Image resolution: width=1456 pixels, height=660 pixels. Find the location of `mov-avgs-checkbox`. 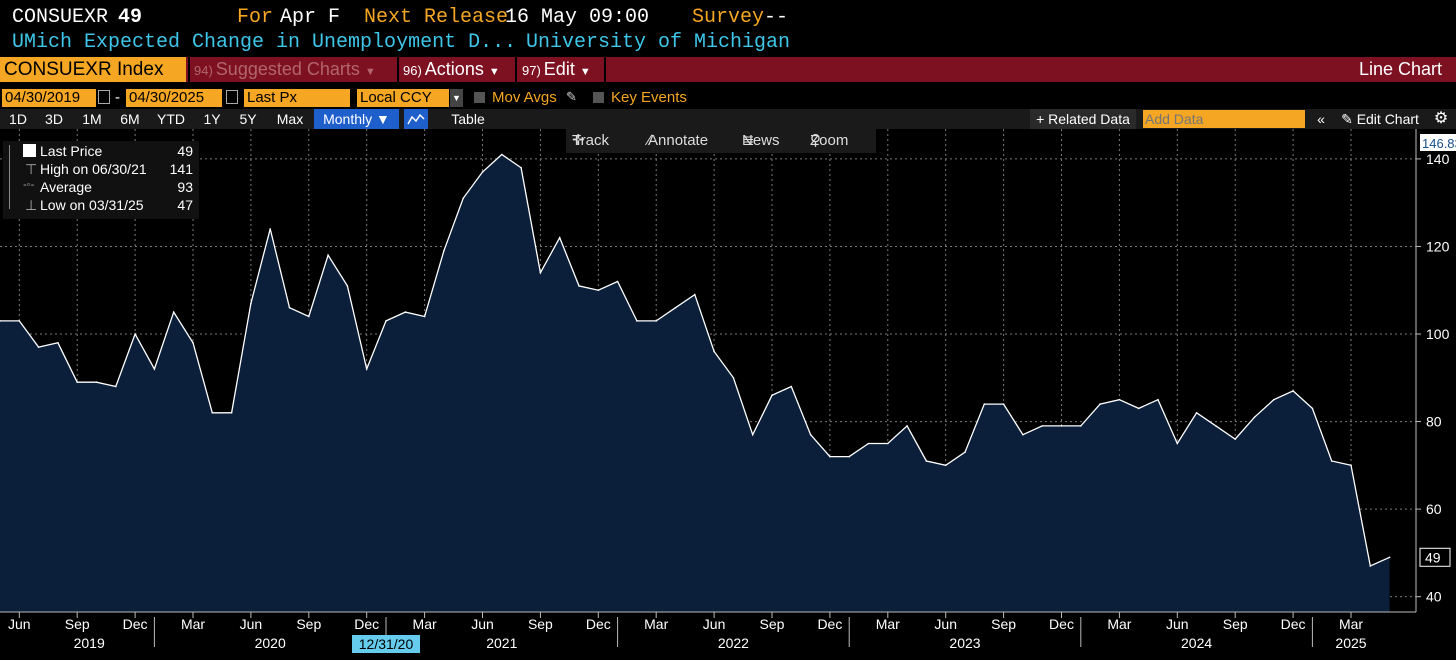

mov-avgs-checkbox is located at coordinates (479, 97).